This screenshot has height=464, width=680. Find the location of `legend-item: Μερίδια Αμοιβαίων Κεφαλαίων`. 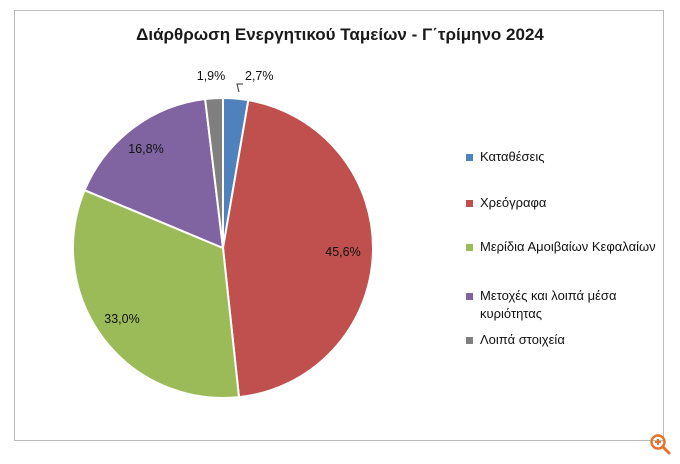

legend-item: Μερίδια Αμοιβαίων Κεφαλαίων is located at coordinates (568, 247).